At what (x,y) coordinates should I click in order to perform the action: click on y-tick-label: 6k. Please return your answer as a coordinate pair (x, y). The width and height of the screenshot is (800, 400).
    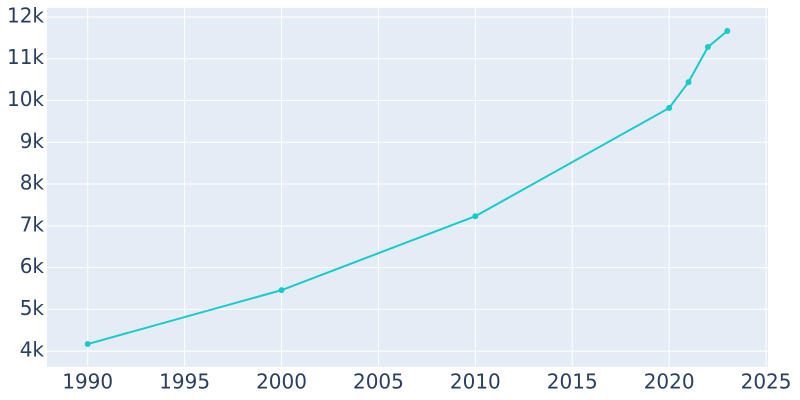
    Looking at the image, I should click on (32, 266).